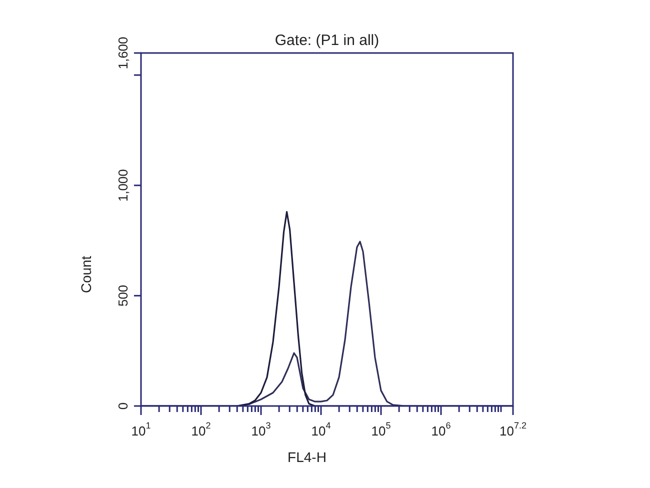 The height and width of the screenshot is (488, 650). Describe the element at coordinates (123, 53) in the screenshot. I see `y-tick-label: 1,600` at that location.